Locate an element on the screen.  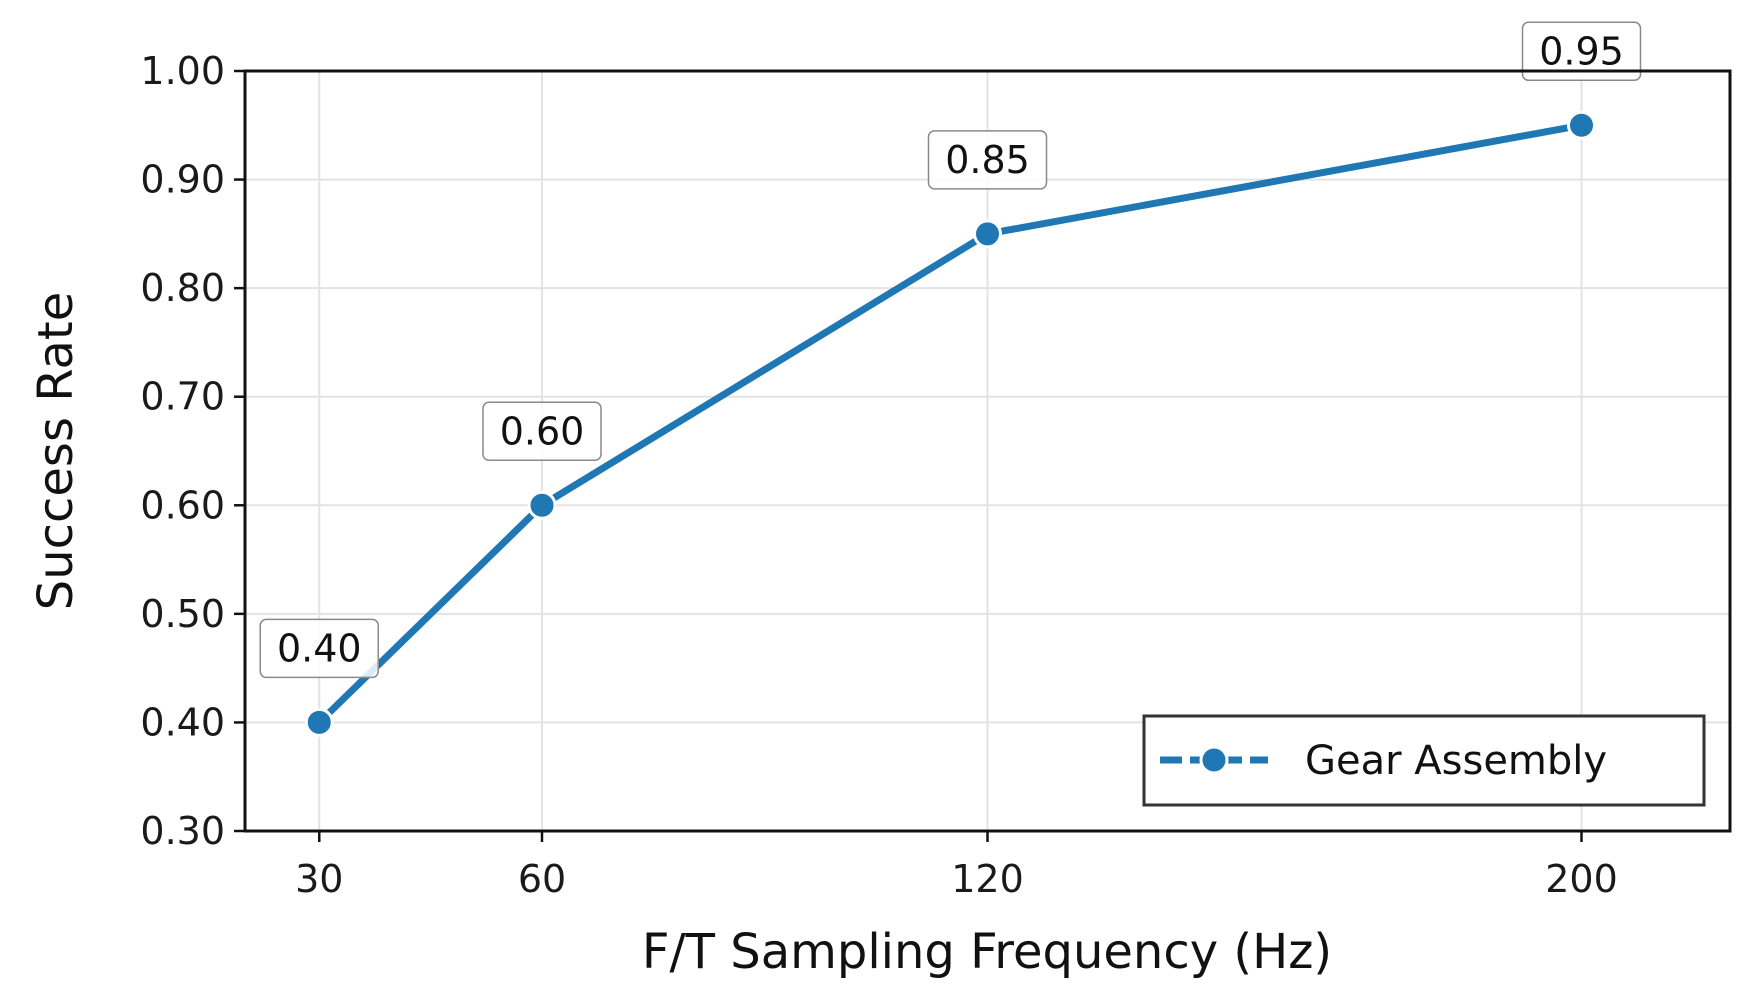
y-tick-label: 0.60 is located at coordinates (182, 505).